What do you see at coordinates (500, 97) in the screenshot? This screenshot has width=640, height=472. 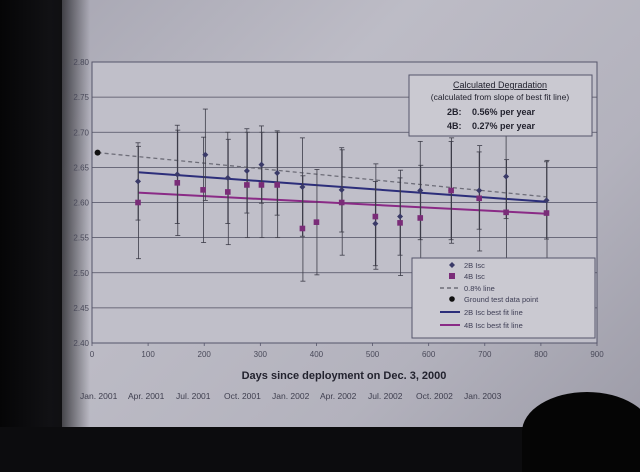 I see `annotation-subtitle: (calculated from slope of best fit line)` at bounding box center [500, 97].